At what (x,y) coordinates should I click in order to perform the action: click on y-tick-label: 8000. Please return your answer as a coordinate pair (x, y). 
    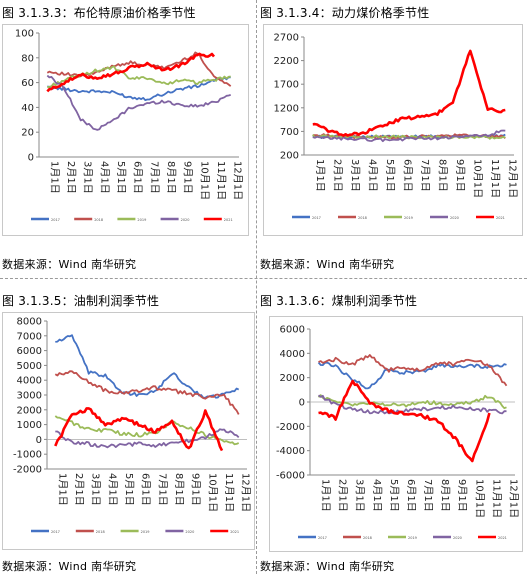
    Looking at the image, I should click on (29, 322).